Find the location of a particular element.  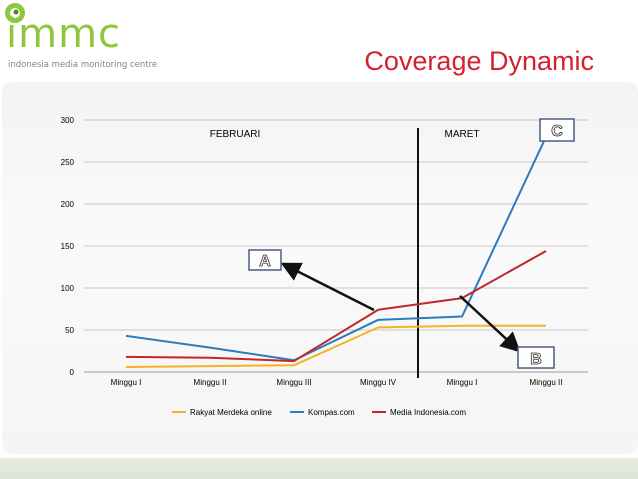

y-tick-label: 150 is located at coordinates (68, 246).